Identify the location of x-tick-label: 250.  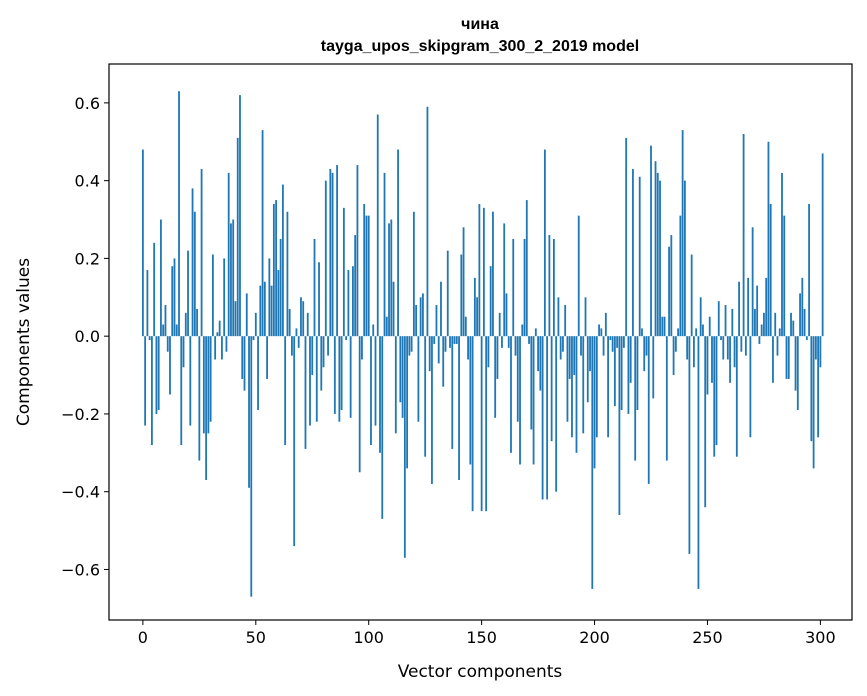
(707, 637).